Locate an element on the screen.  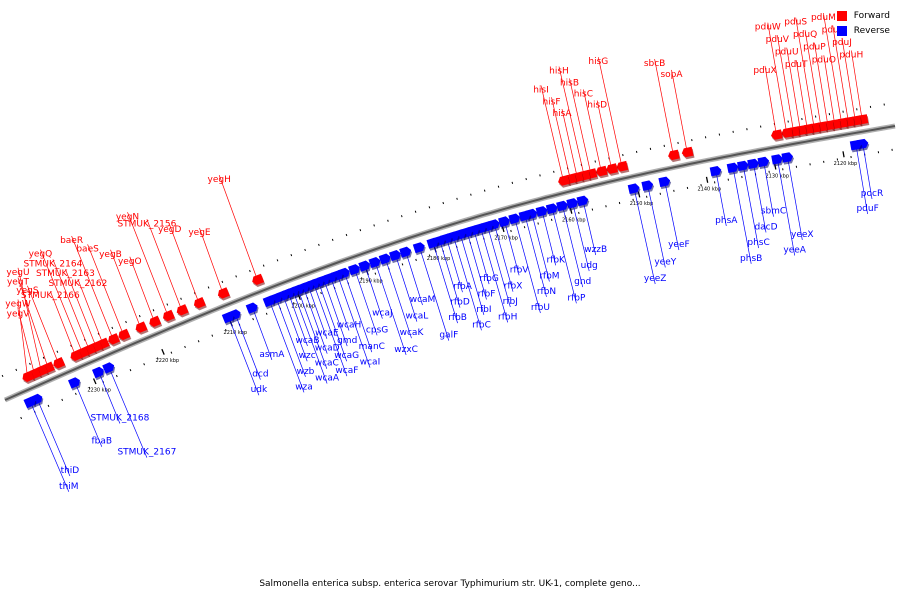
forward-gene-label: pduV is located at coordinates (778, 40).